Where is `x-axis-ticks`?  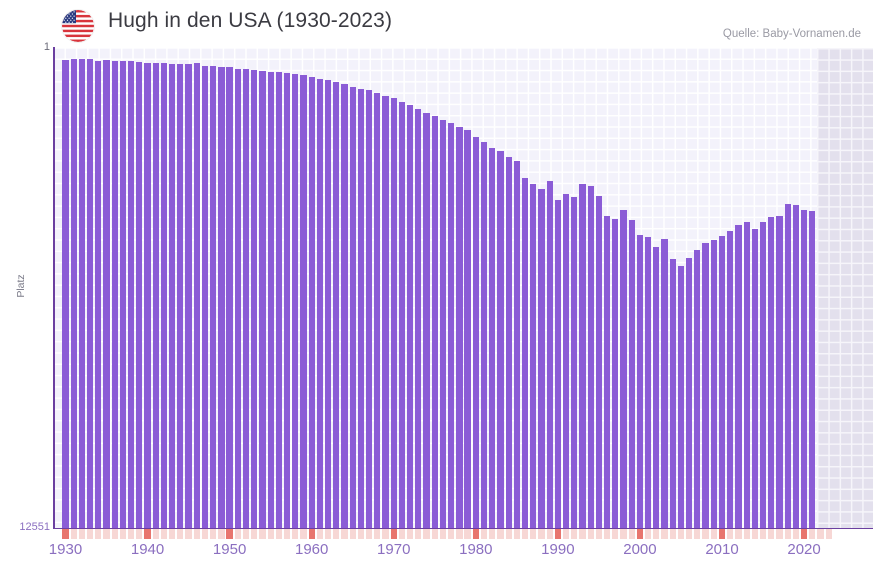 x-axis-ticks is located at coordinates (436, 535).